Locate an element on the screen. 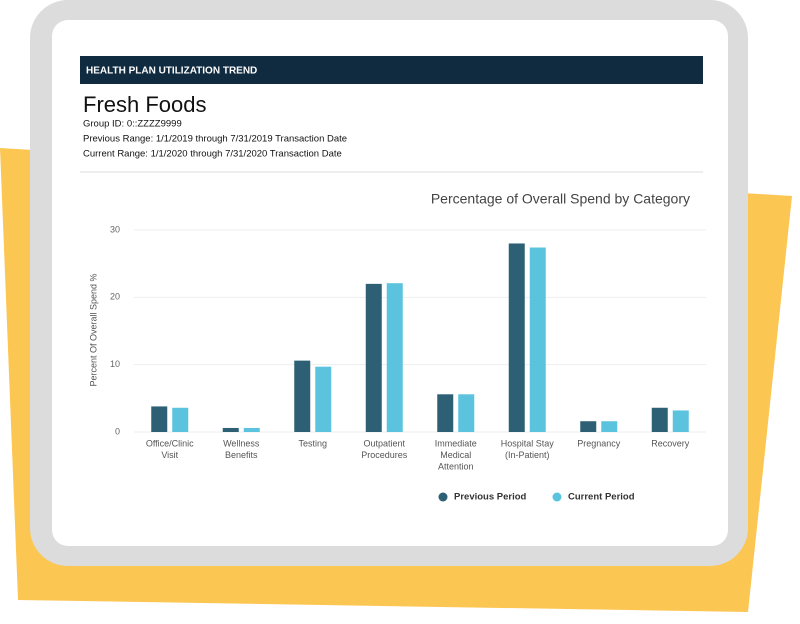  x-tick-label: Benefits is located at coordinates (241, 455).